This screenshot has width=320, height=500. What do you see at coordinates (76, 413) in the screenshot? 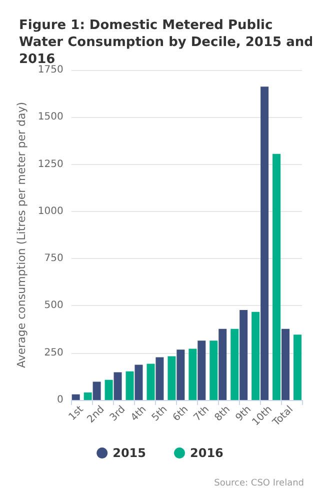
I see `x-tick-label: 1st` at bounding box center [76, 413].